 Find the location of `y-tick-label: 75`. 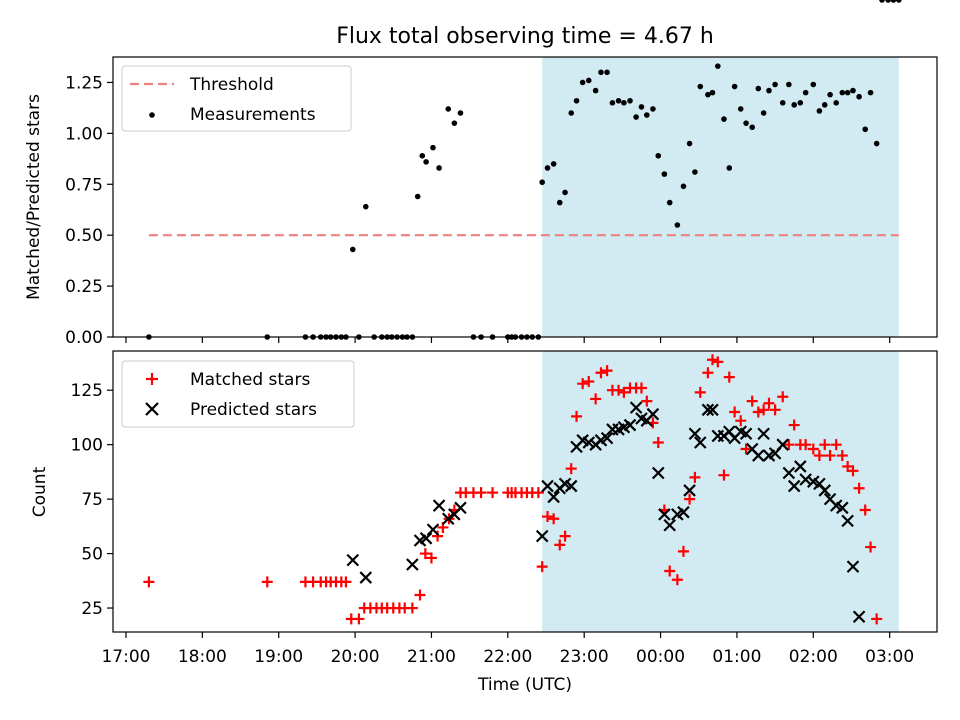

y-tick-label: 75 is located at coordinates (92, 500).